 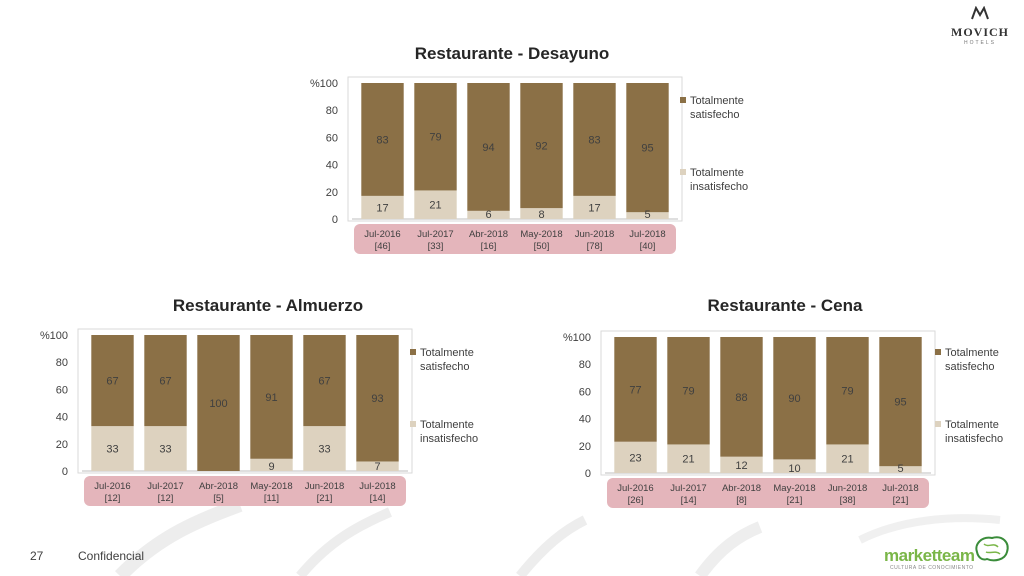 I want to click on x-tick-count: [50], so click(x=542, y=246).